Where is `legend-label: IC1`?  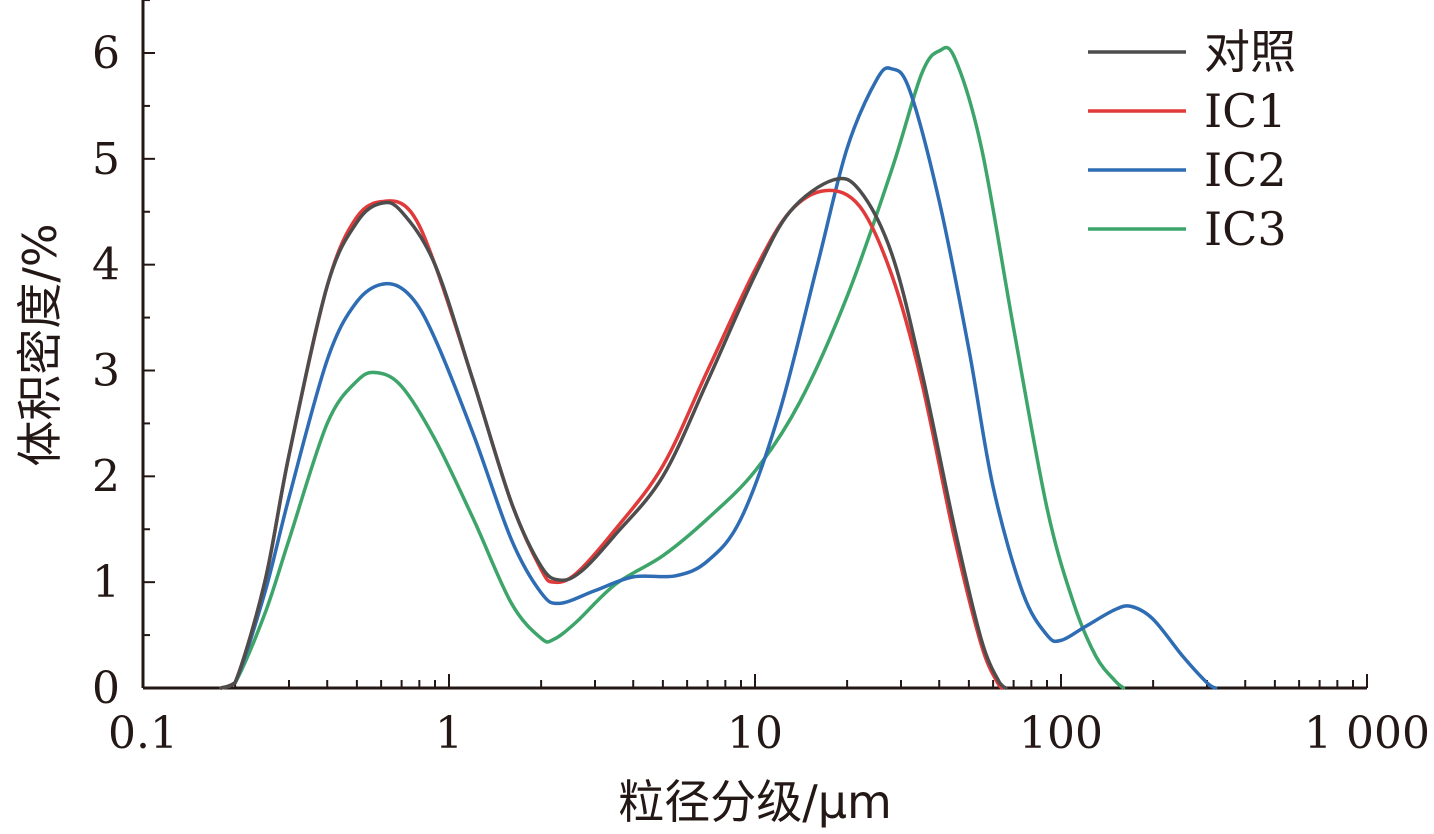
legend-label: IC1 is located at coordinates (1245, 111).